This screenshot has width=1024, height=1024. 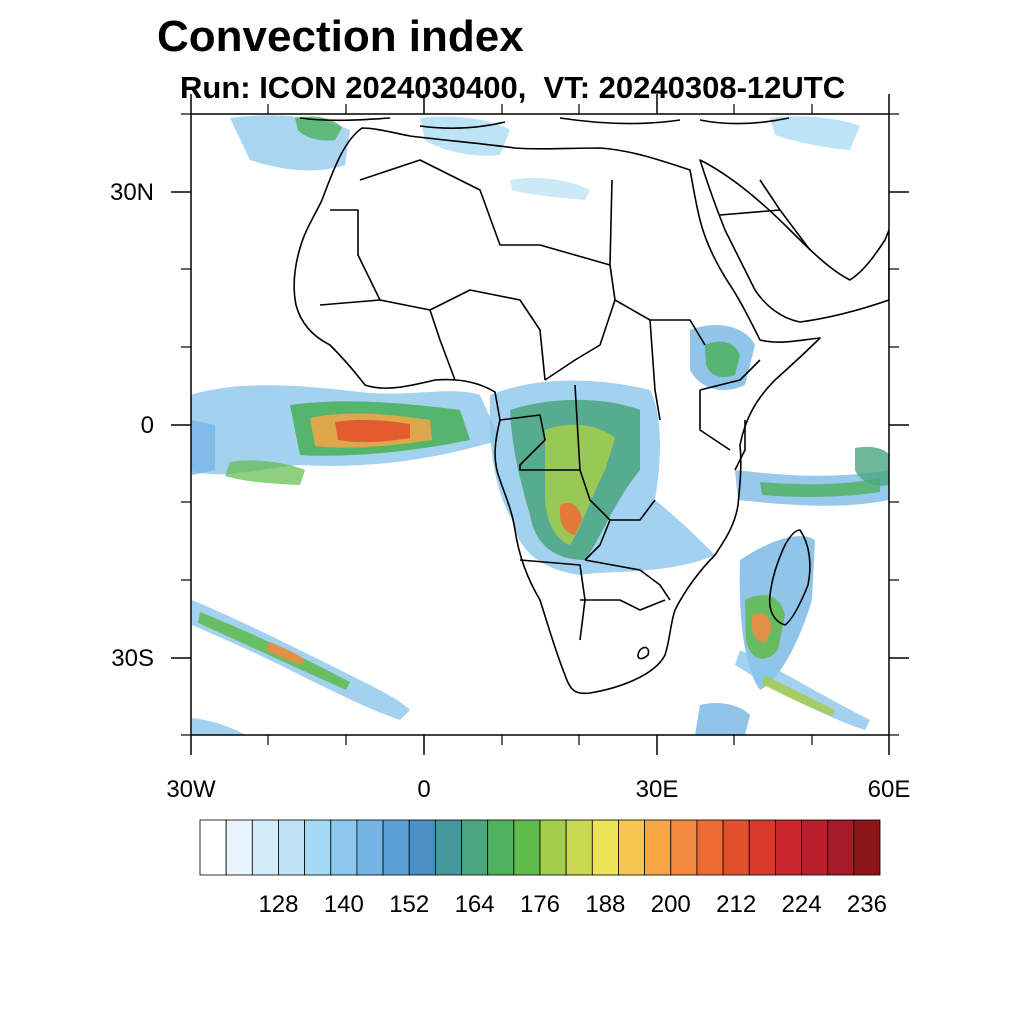 What do you see at coordinates (798, 695) in the screenshot?
I see `field-sw-indian-core` at bounding box center [798, 695].